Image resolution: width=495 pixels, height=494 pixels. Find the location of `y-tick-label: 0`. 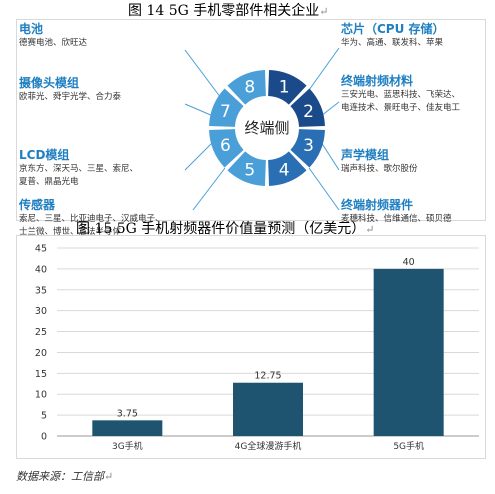

y-tick-label: 0 is located at coordinates (44, 437).